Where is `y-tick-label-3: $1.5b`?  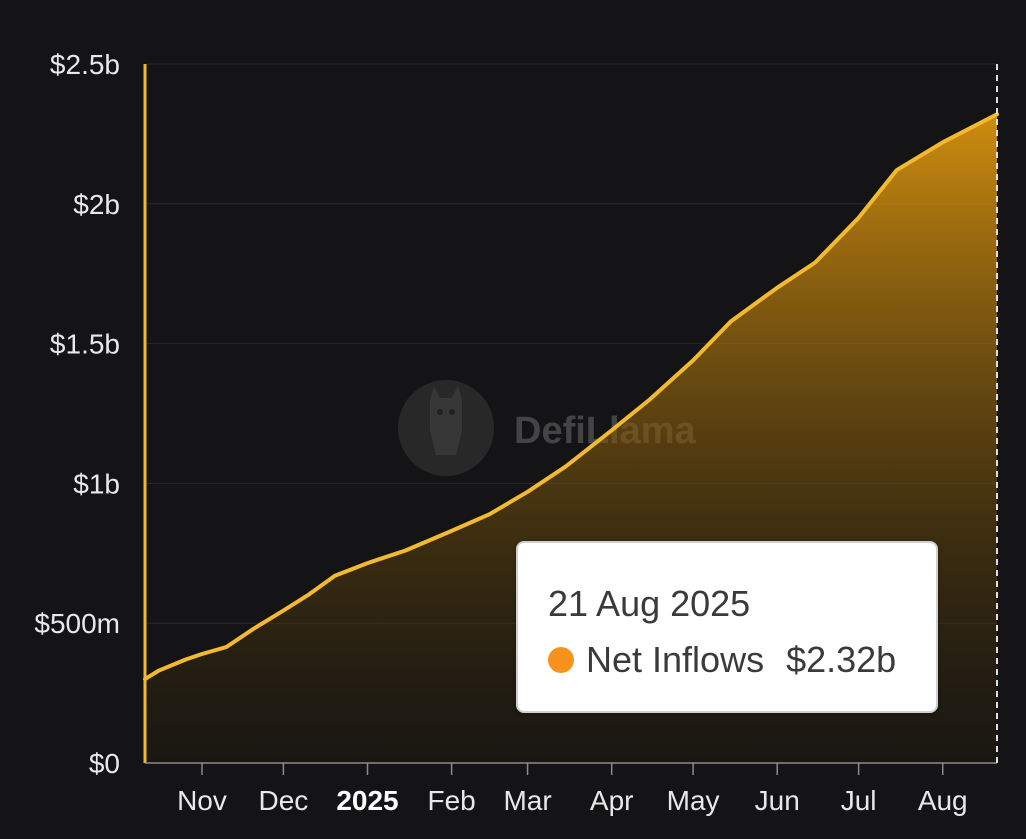
y-tick-label-3: $1.5b is located at coordinates (85, 344).